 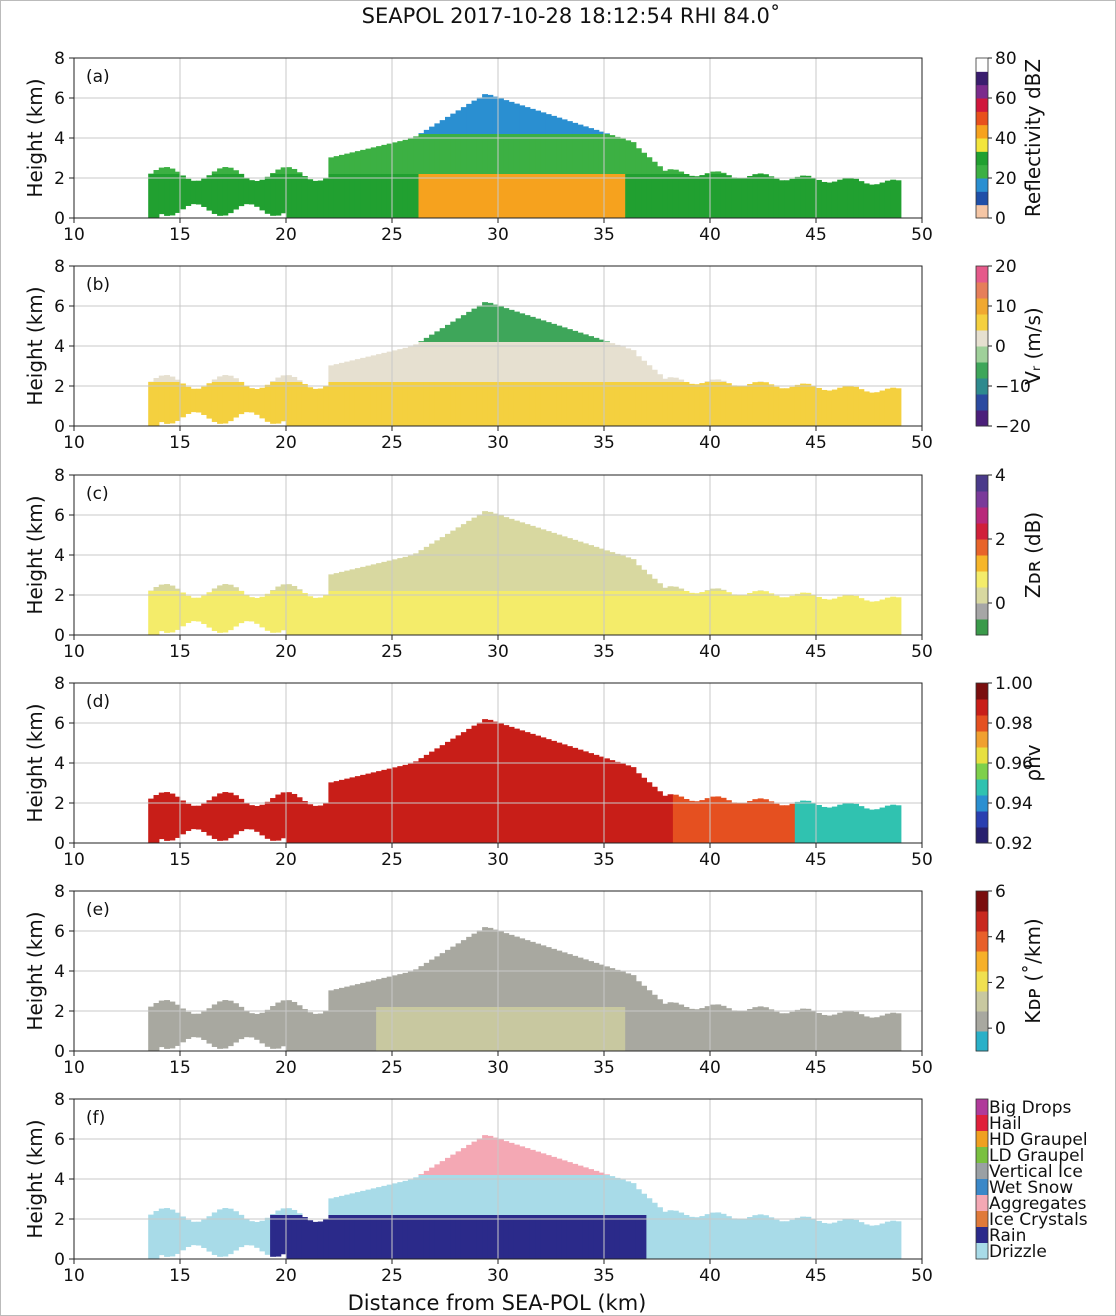 I want to click on class-legend-frame, so click(x=982, y=1179).